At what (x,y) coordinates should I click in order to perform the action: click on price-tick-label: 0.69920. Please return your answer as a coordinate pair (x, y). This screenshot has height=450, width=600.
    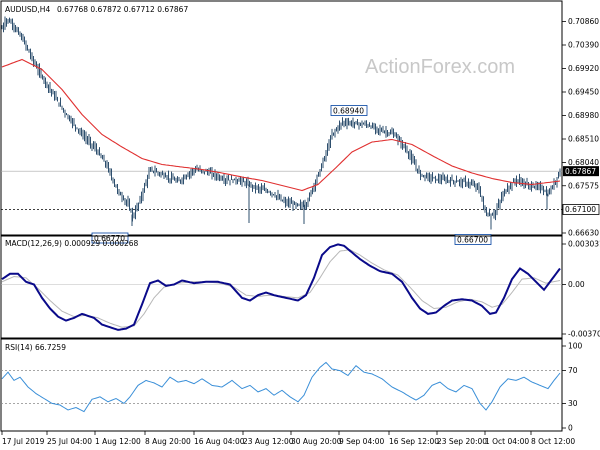
    Looking at the image, I should click on (583, 68).